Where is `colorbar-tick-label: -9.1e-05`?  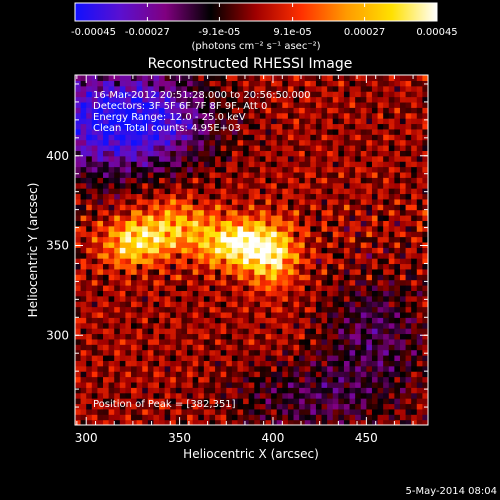 colorbar-tick-label: -9.1e-05 is located at coordinates (219, 32).